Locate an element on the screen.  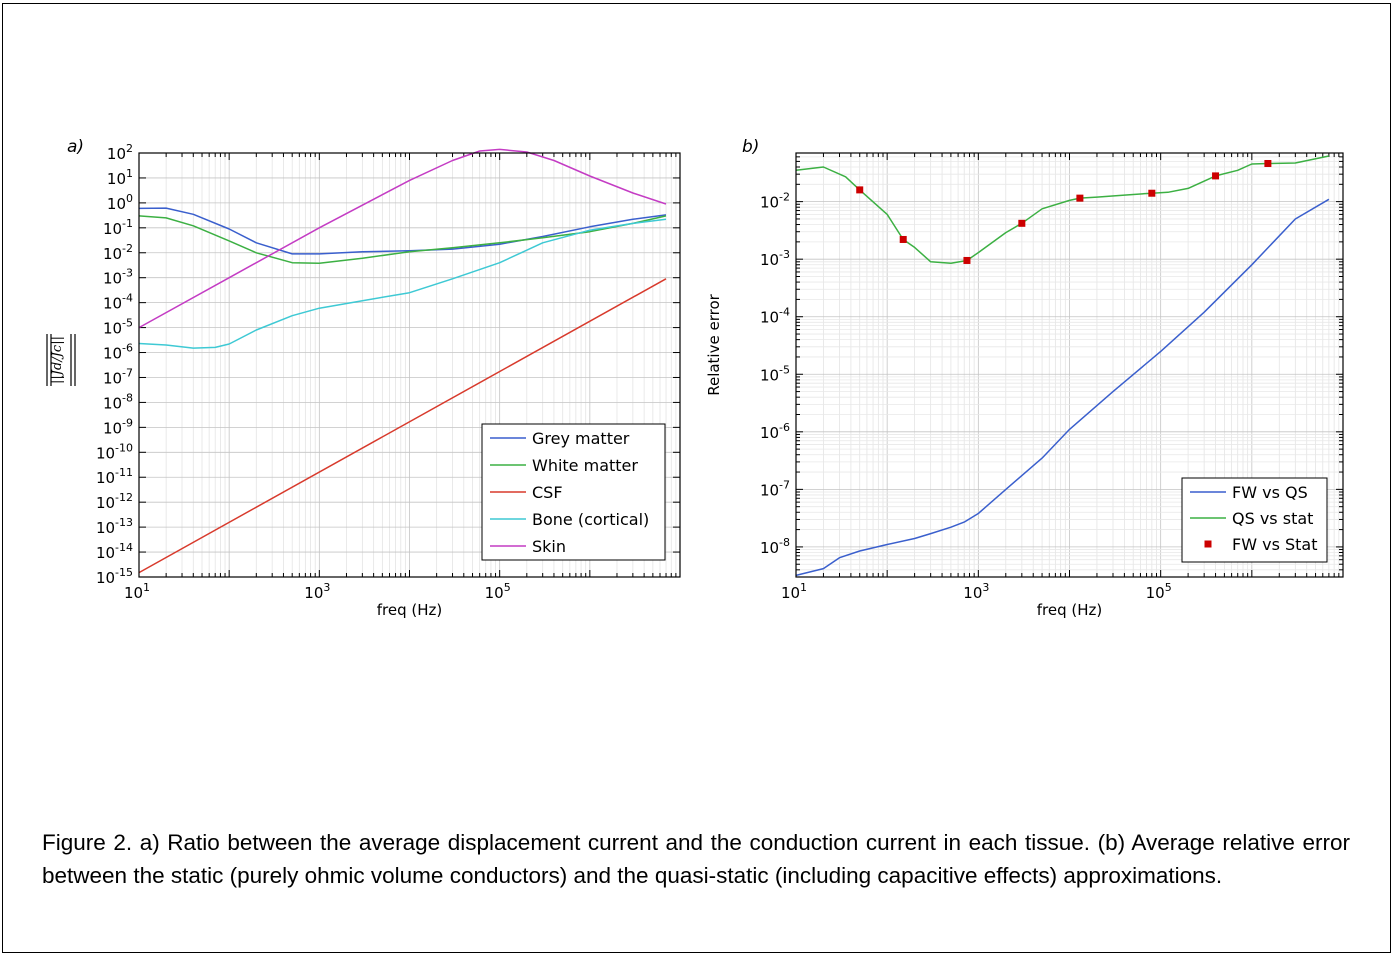
series-line-white-matter is located at coordinates (402, 239).